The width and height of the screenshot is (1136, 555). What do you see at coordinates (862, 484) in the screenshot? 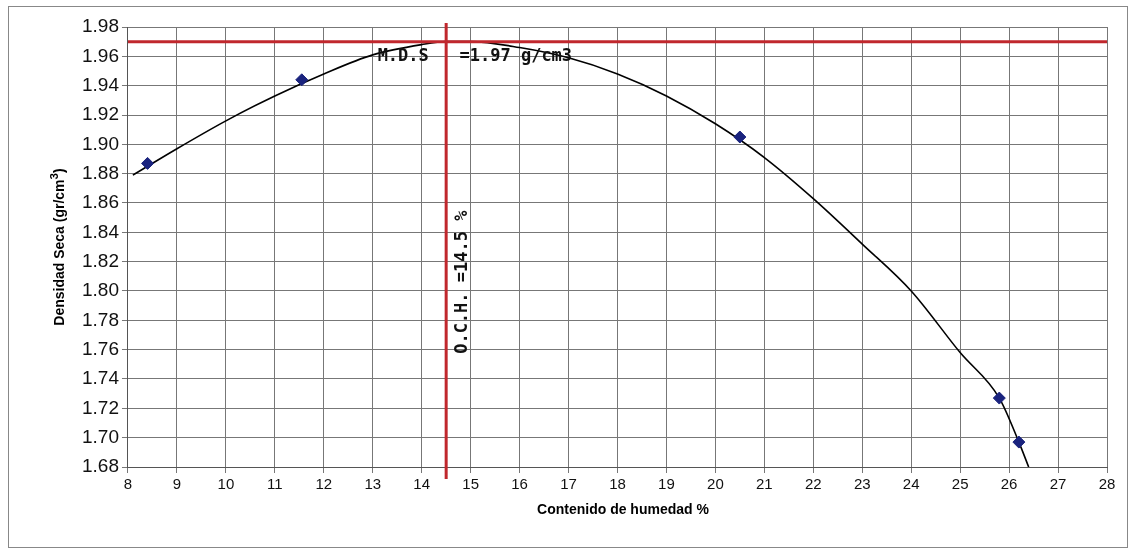
I see `x-tick-label: 23` at bounding box center [862, 484].